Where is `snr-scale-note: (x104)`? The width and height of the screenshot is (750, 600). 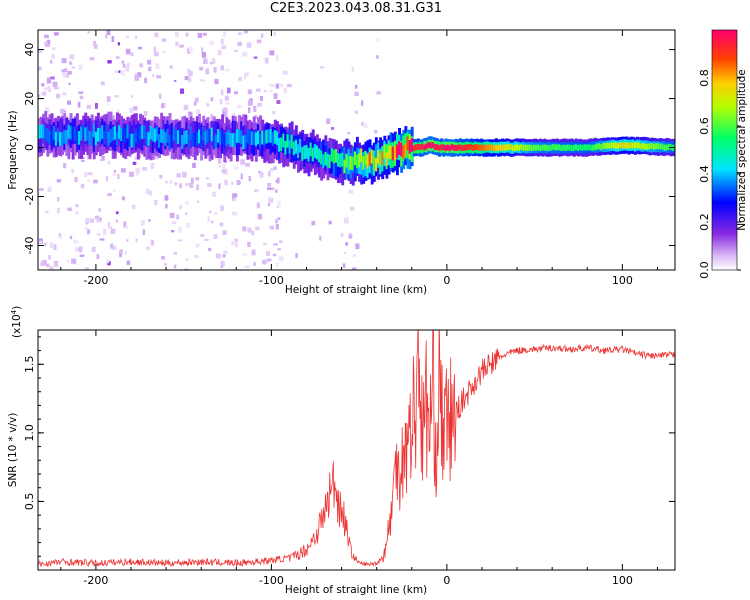
snr-scale-note: (x104) is located at coordinates (16, 322).